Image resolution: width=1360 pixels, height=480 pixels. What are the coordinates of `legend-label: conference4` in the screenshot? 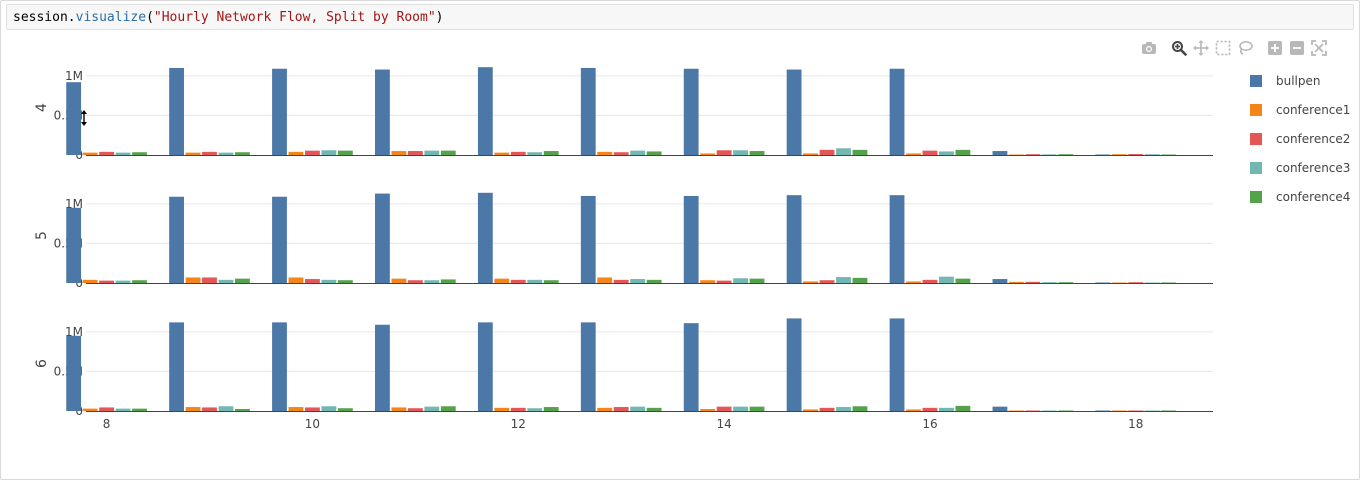 It's located at (1313, 197).